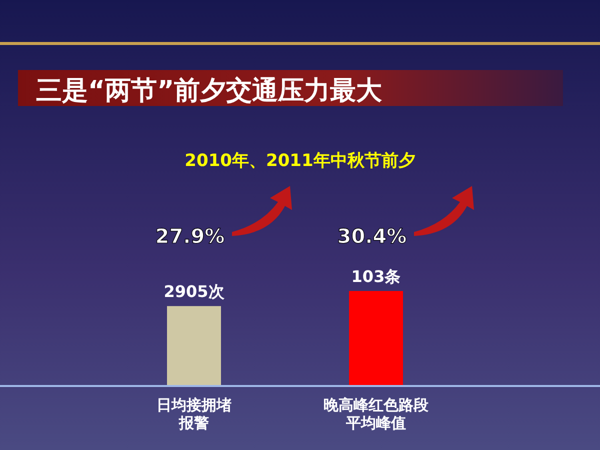 Image resolution: width=600 pixels, height=450 pixels. Describe the element at coordinates (190, 236) in the screenshot. I see `text: 27.9%` at that location.